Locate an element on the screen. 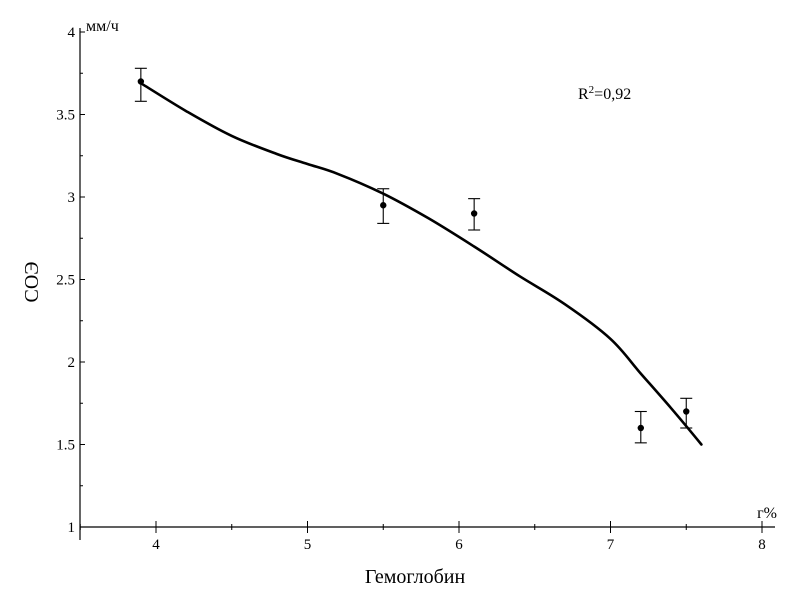 The image size is (800, 600). x-tick-label: 8 is located at coordinates (762, 545).